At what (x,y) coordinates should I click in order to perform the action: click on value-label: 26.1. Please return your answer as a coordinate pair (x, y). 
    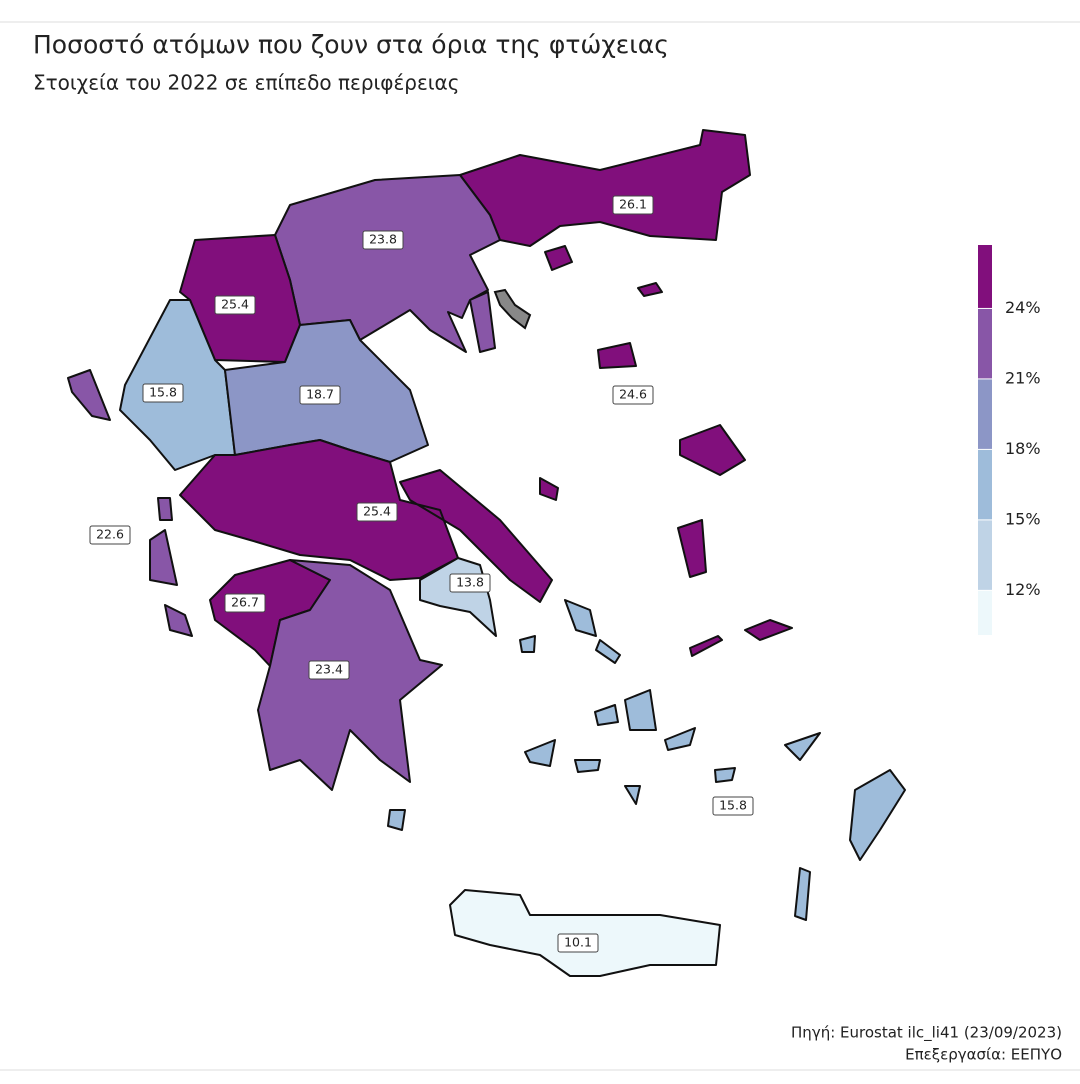
    Looking at the image, I should click on (633, 204).